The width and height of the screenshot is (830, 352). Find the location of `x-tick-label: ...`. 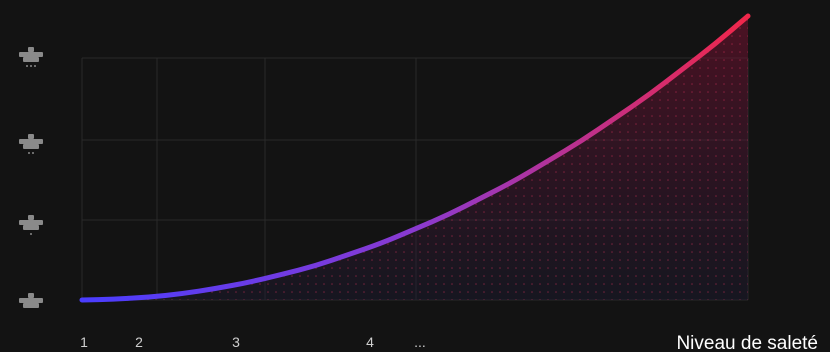

x-tick-label: ... is located at coordinates (420, 342).